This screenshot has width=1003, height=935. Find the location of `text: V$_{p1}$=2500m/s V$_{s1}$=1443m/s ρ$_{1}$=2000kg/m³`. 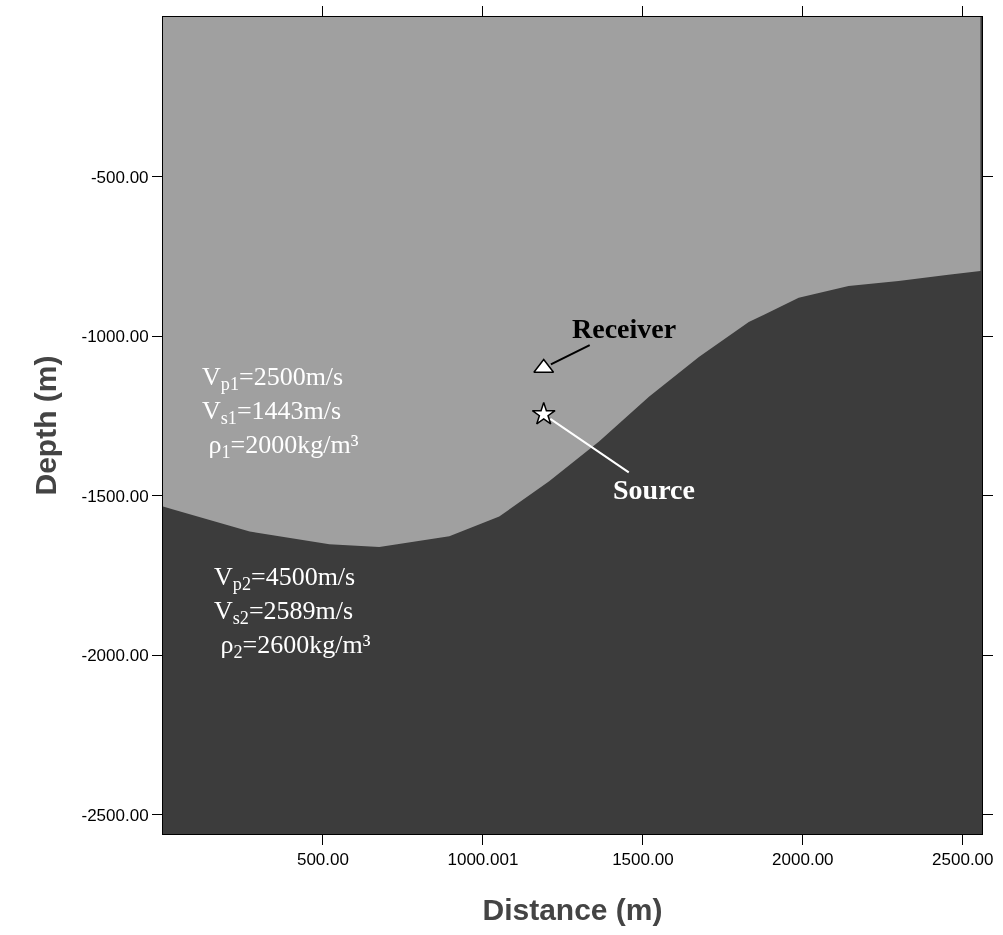

text: V$_{p1}$=2500m/s V$_{s1}$=1443m/s ρ$_{1}$=2000kg/m³ is located at coordinates (280, 412).